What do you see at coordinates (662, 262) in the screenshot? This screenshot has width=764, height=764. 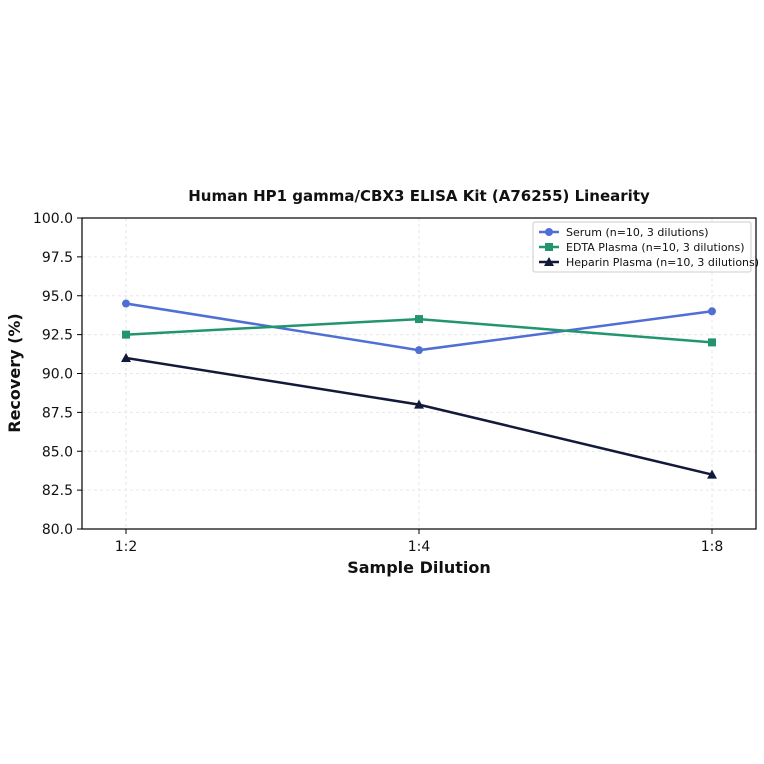 I see `legend-label: Heparin Plasma (n=10, 3 dilutions)` at bounding box center [662, 262].